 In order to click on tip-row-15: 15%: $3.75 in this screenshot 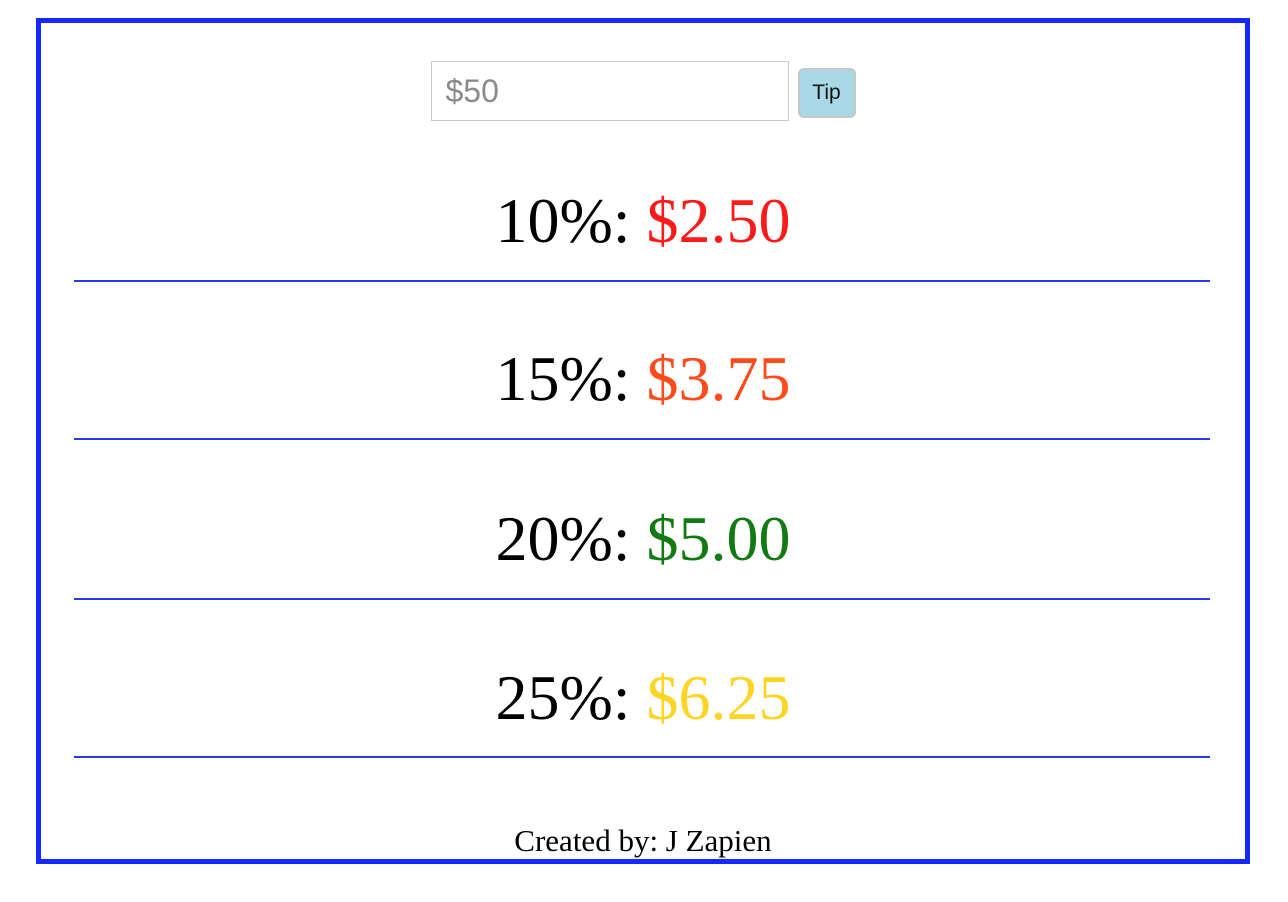, I will do `click(643, 379)`.